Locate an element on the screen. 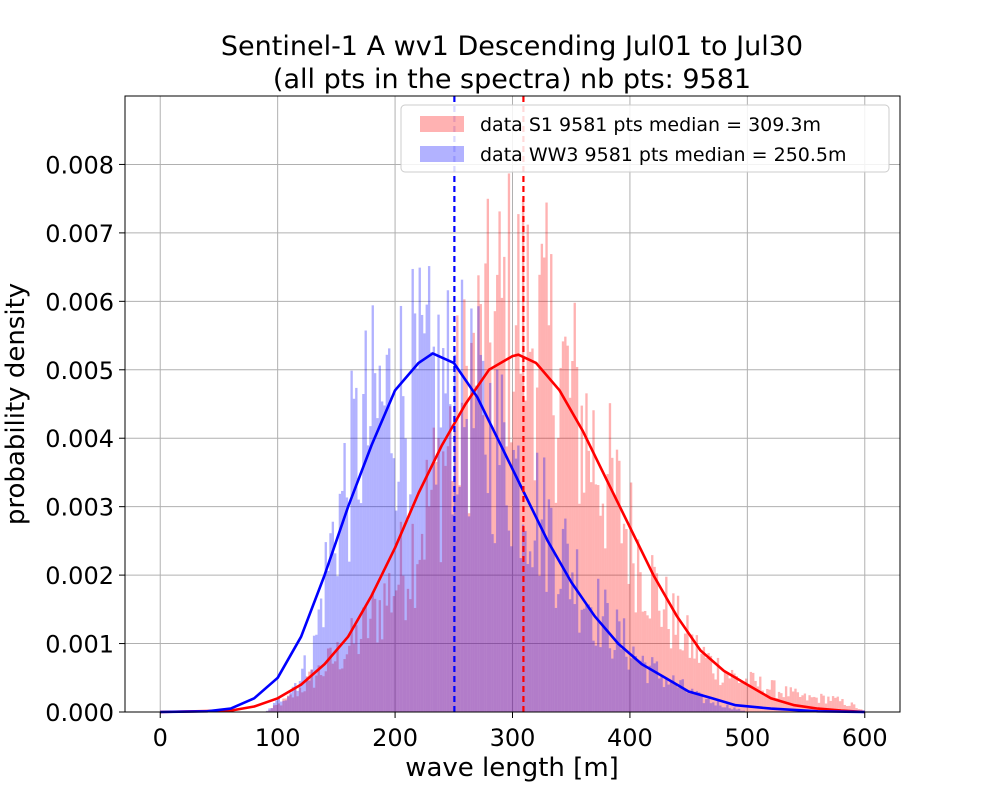 This screenshot has height=800, width=1000. legend-frame is located at coordinates (645, 138).